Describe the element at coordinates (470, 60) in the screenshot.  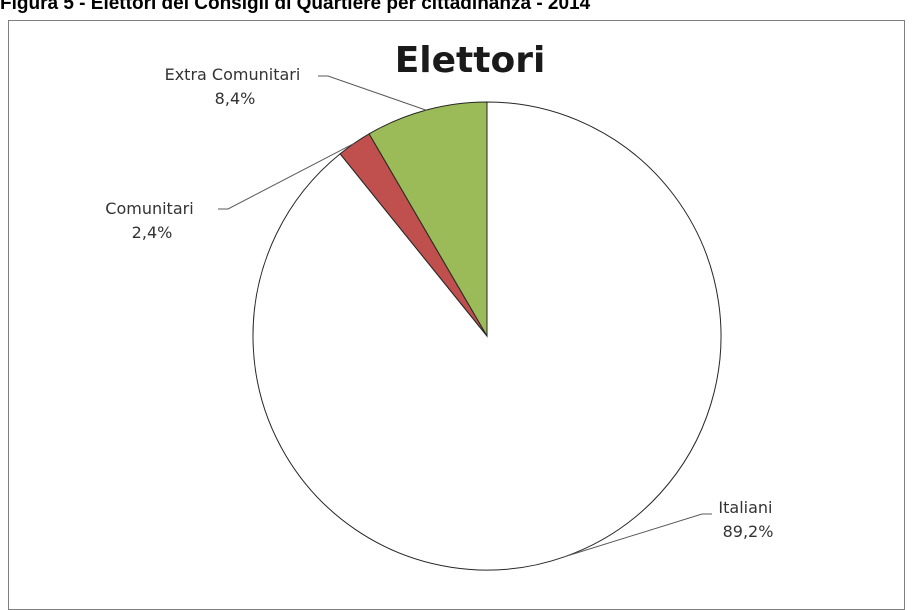
I see `chart-title: Elettori` at that location.